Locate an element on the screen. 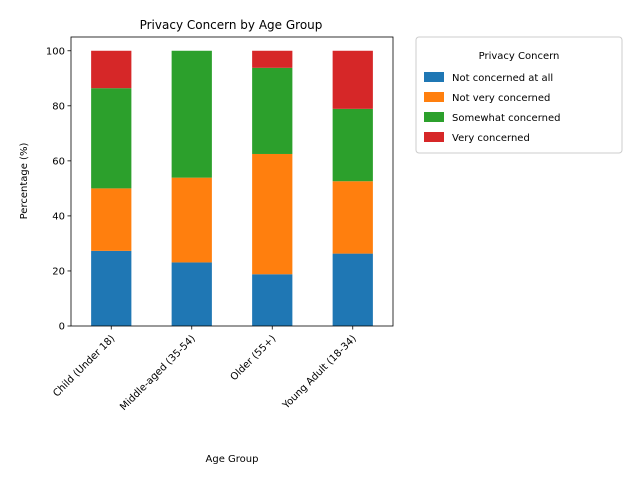 The width and height of the screenshot is (640, 480). bar-child-under-18-not-very-concerned is located at coordinates (111, 219).